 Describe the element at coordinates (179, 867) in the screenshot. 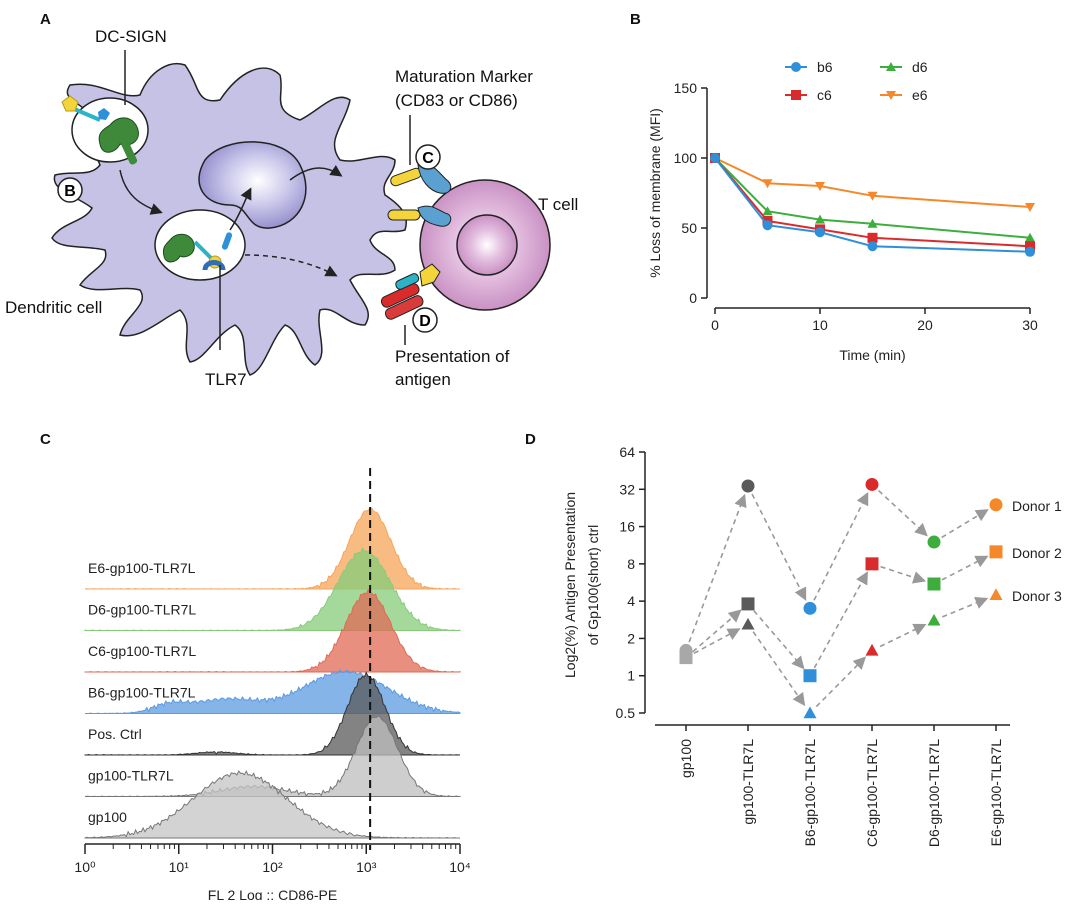

I see `c-x-tick-label: 10¹` at that location.